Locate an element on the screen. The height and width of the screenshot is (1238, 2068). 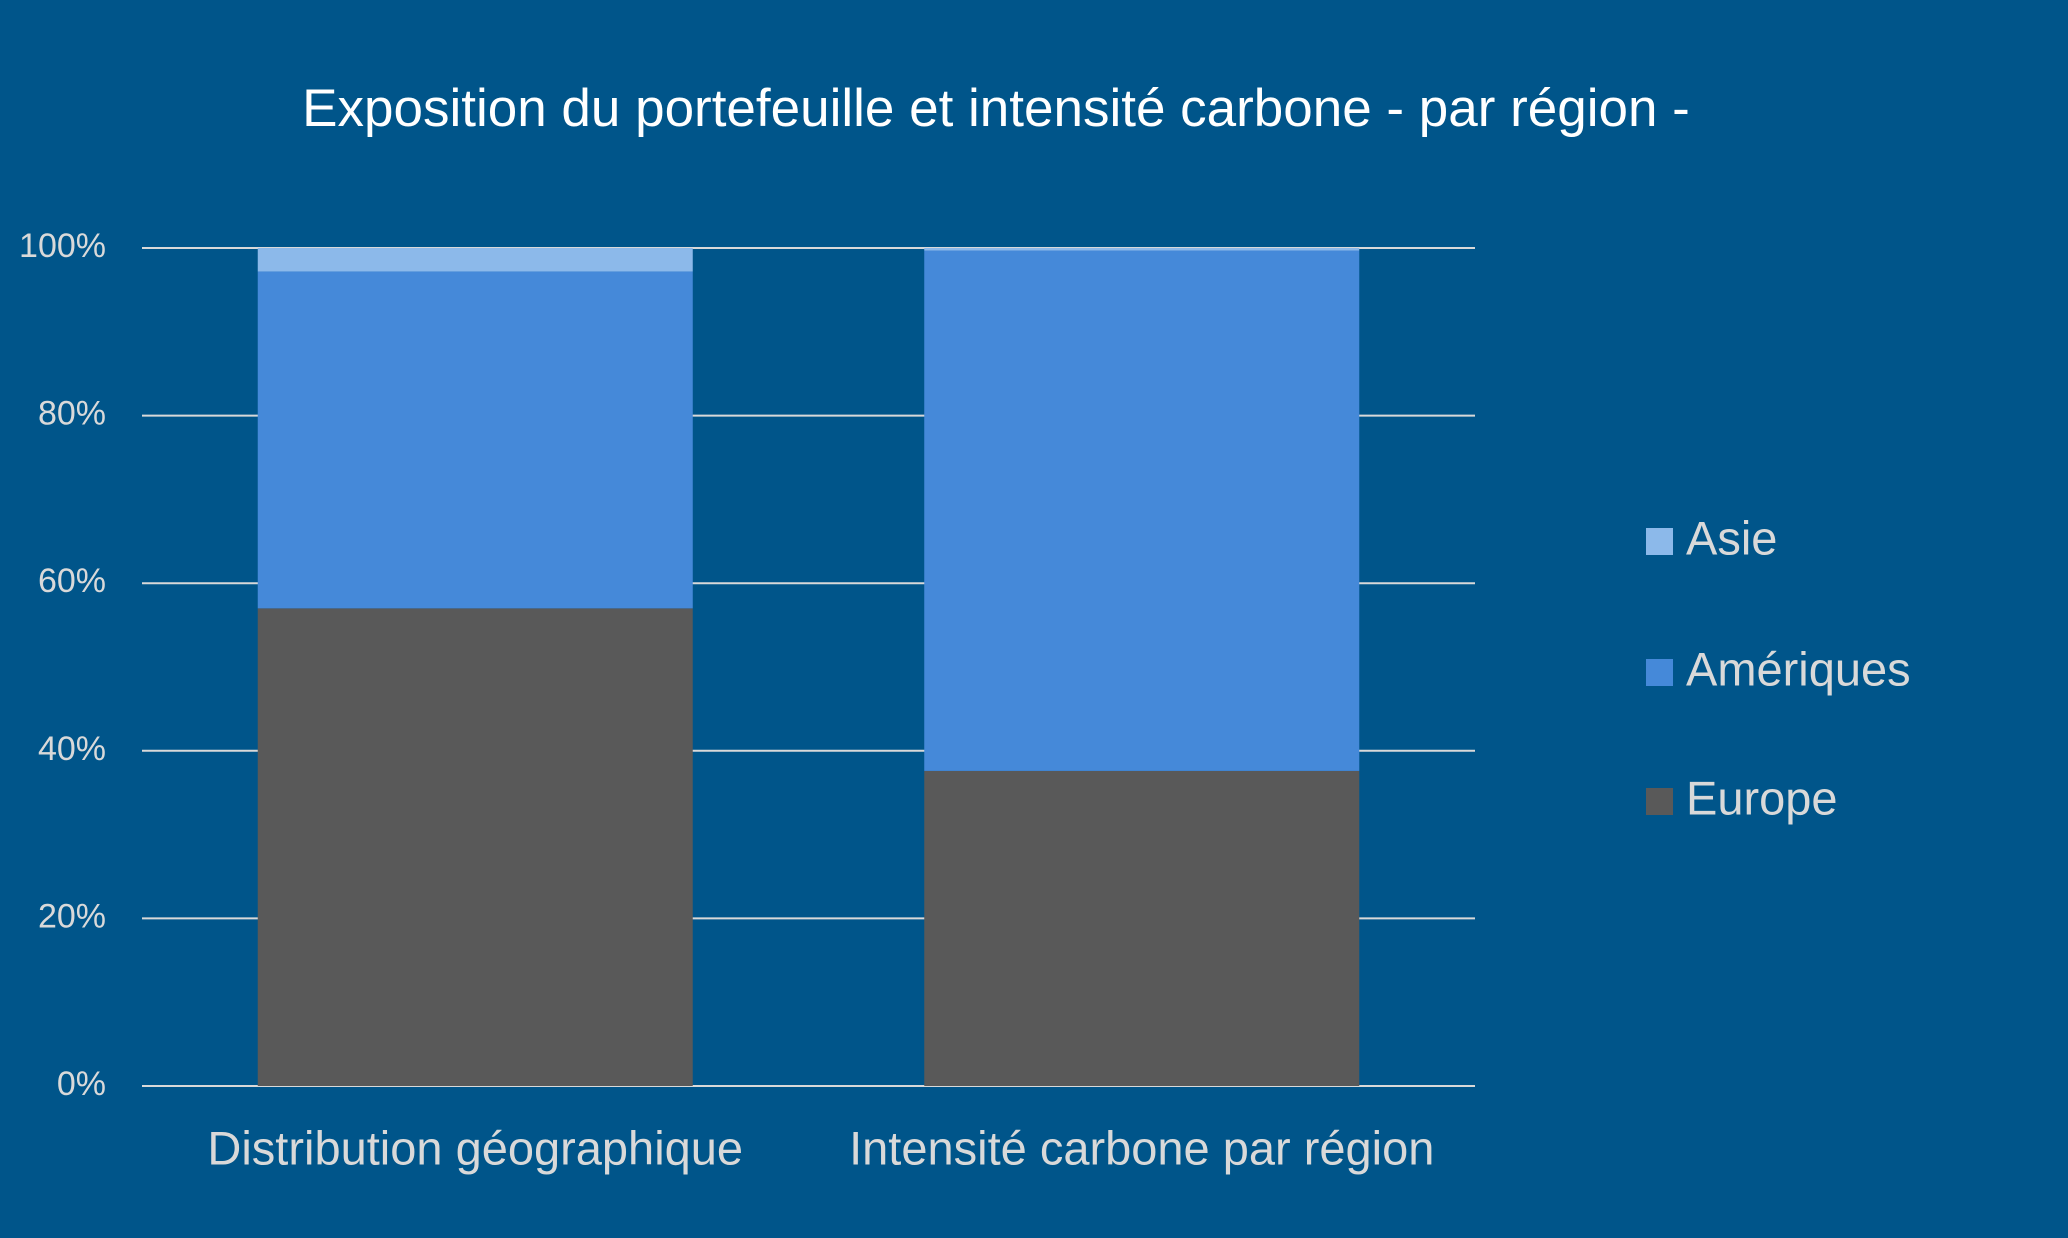
x-tick-label: Intensité carbone par région is located at coordinates (1141, 1147).